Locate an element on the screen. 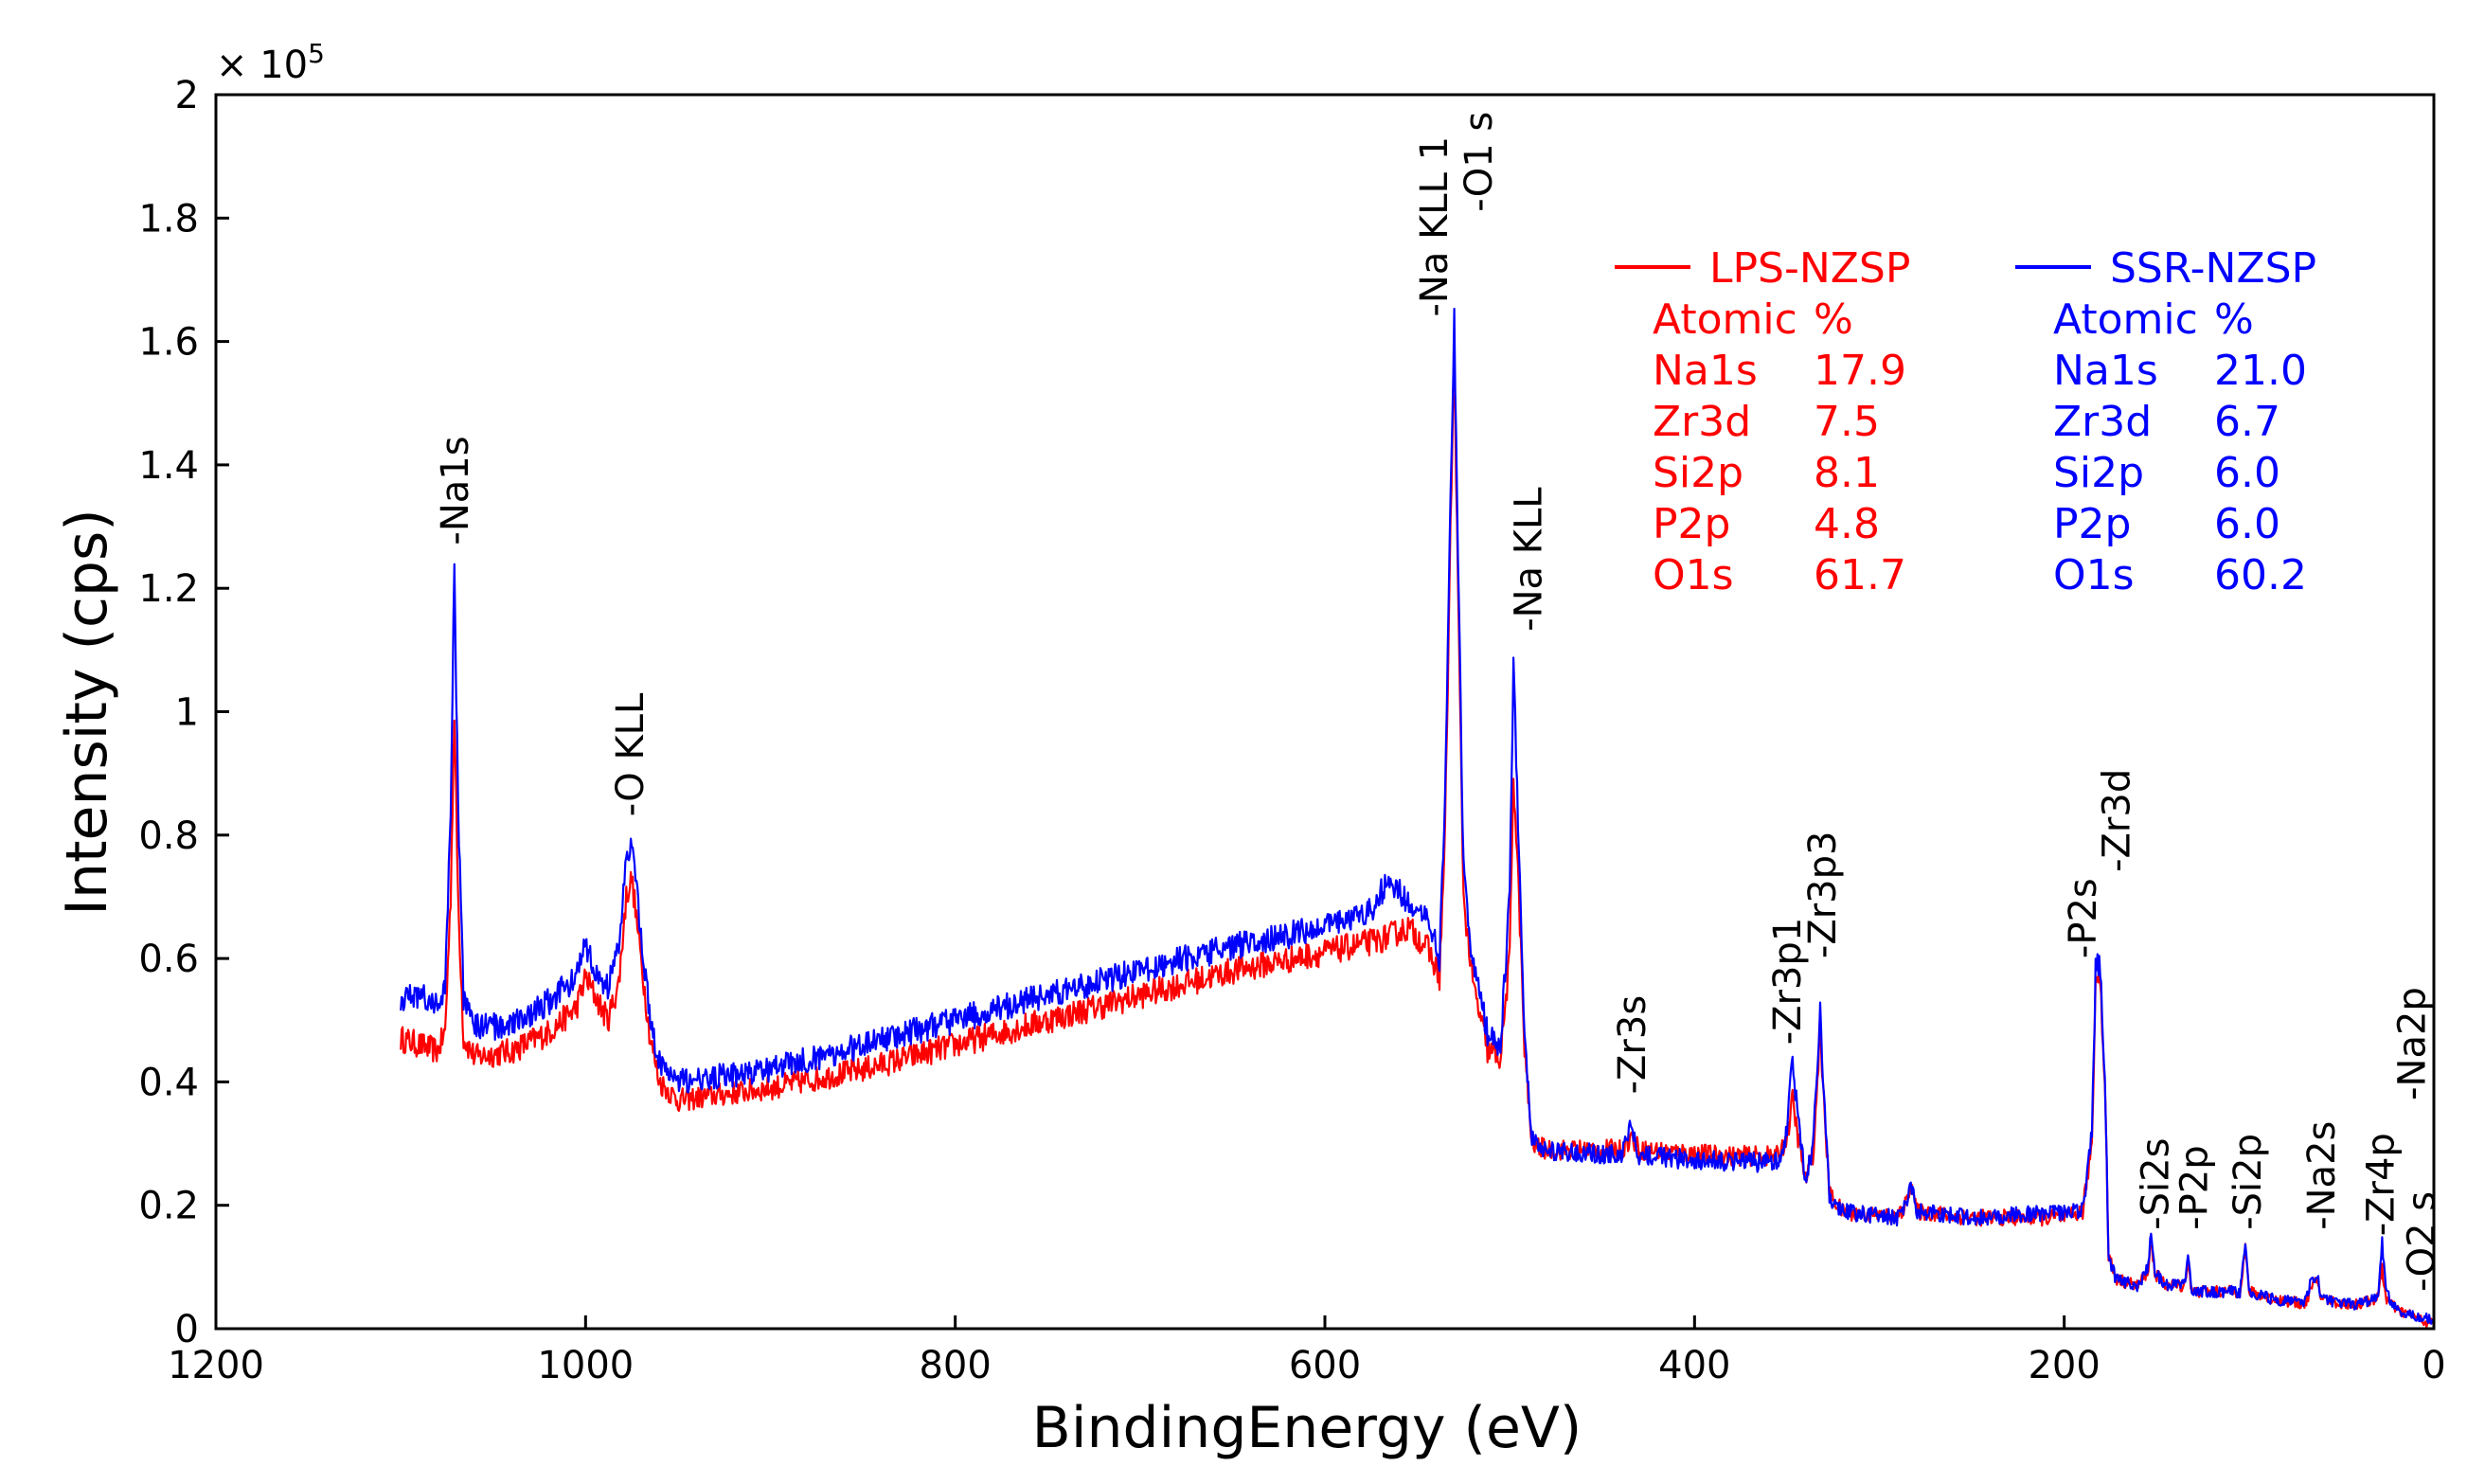 Image resolution: width=2485 pixels, height=1484 pixels. x-tick-label: 600 is located at coordinates (1325, 1365).